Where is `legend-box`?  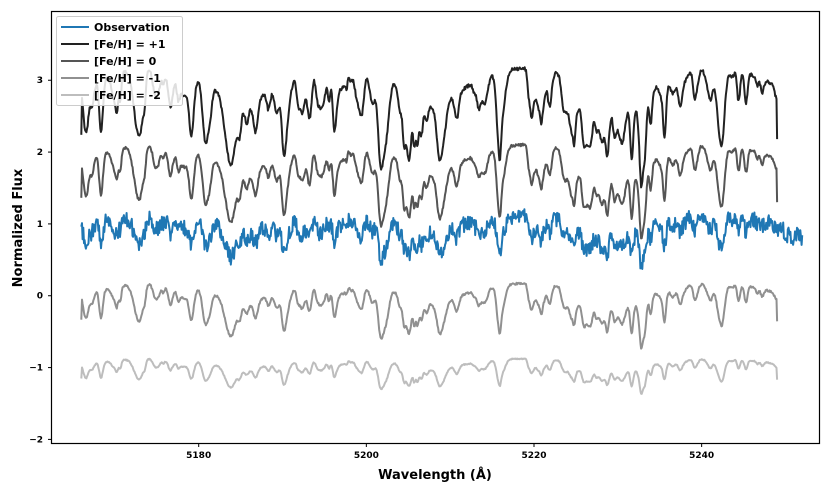 legend-box is located at coordinates (119, 61).